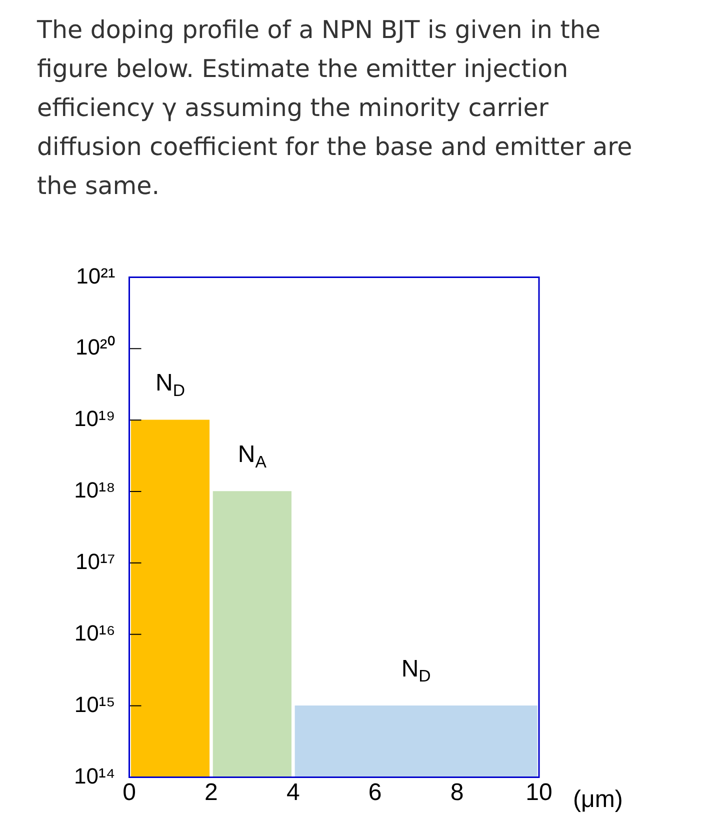  Describe the element at coordinates (95, 775) in the screenshot. I see `y-tick-label: 10¹⁴` at that location.